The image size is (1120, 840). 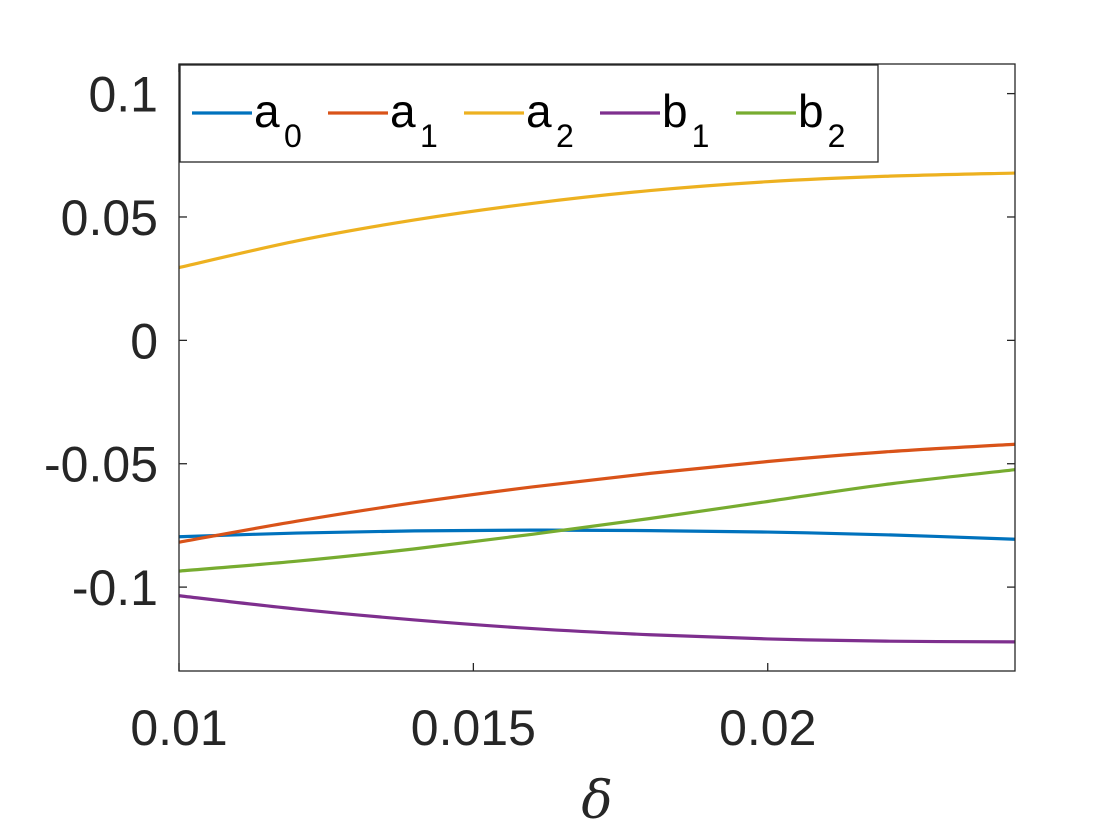 What do you see at coordinates (597, 220) in the screenshot?
I see `series-line-a2` at bounding box center [597, 220].